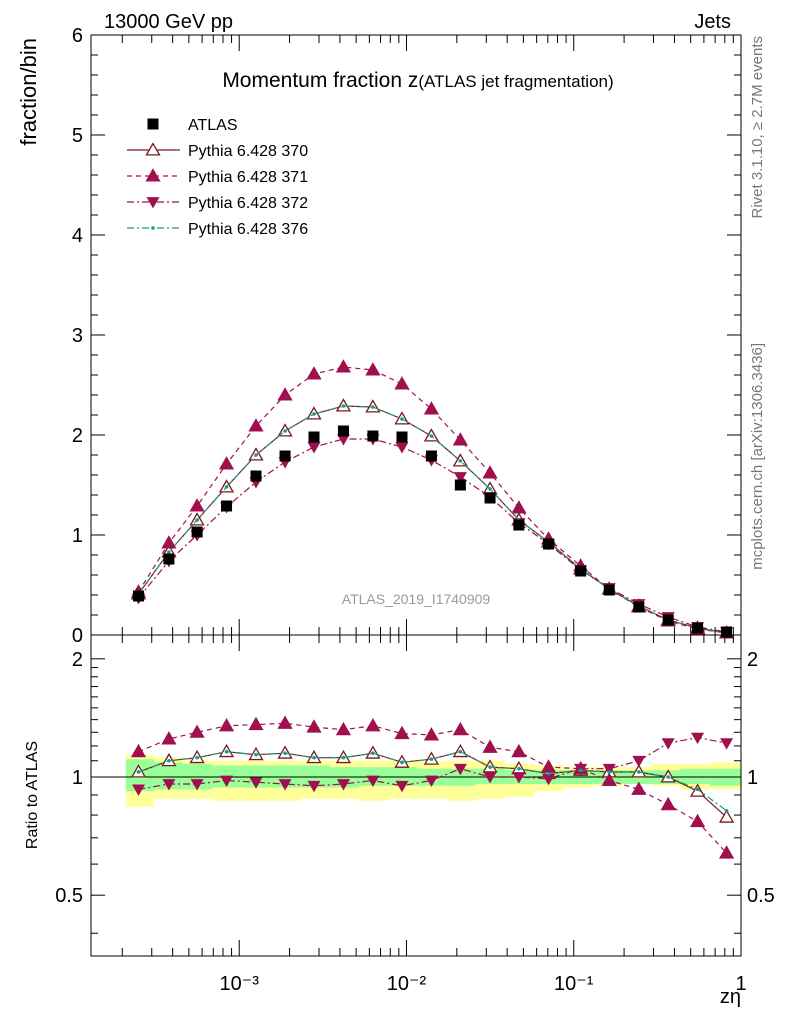 Image resolution: width=786 pixels, height=1024 pixels. I want to click on x-tick-label: 1, so click(740, 984).